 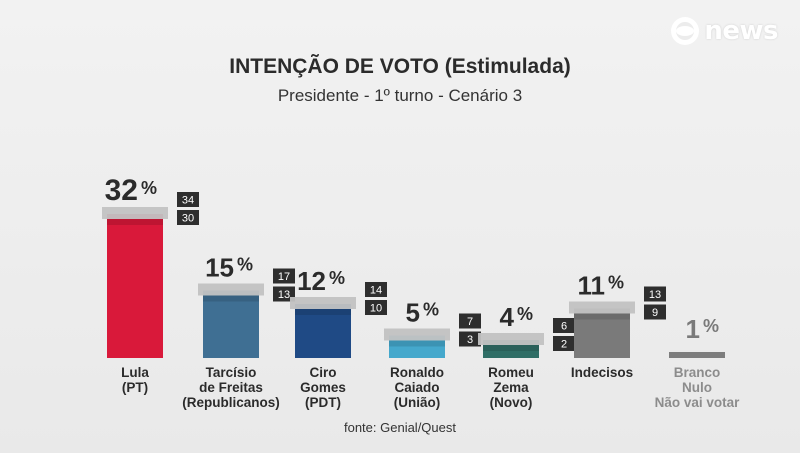 I want to click on value-label: 4, so click(x=507, y=317).